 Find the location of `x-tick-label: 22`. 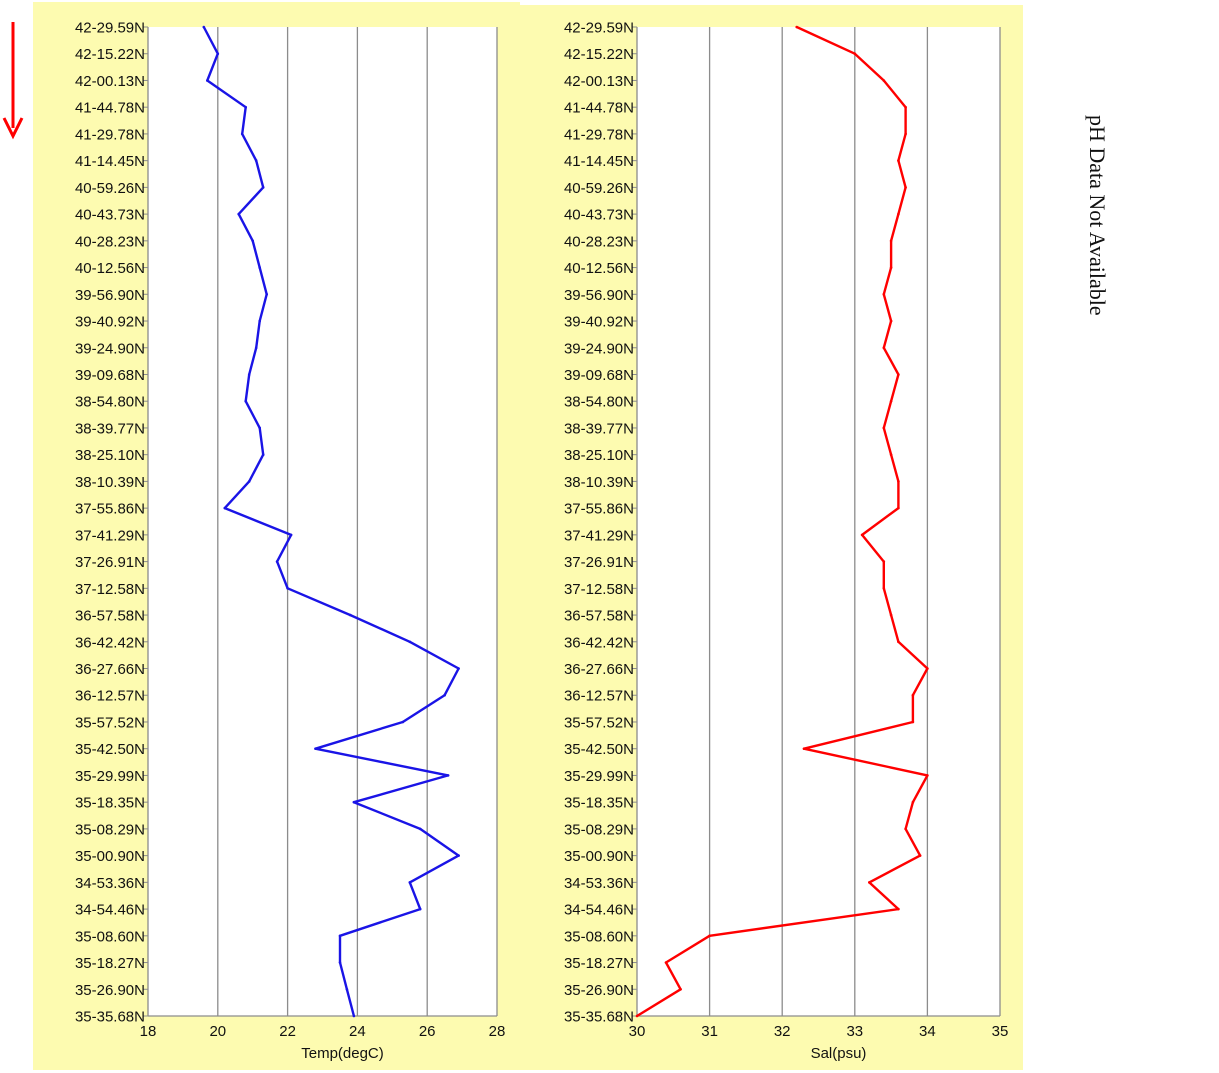

x-tick-label: 22 is located at coordinates (287, 1031).